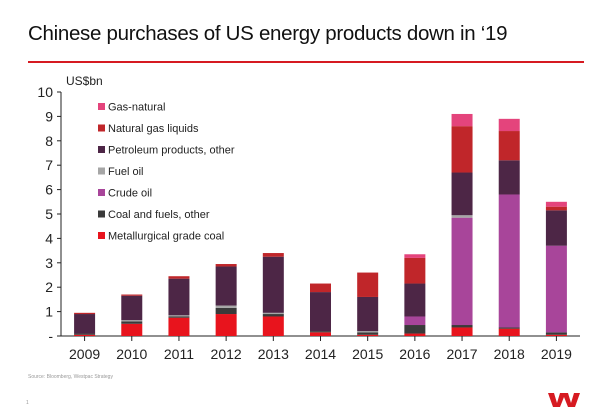 This screenshot has height=416, width=600. I want to click on page-number: 1, so click(27, 403).